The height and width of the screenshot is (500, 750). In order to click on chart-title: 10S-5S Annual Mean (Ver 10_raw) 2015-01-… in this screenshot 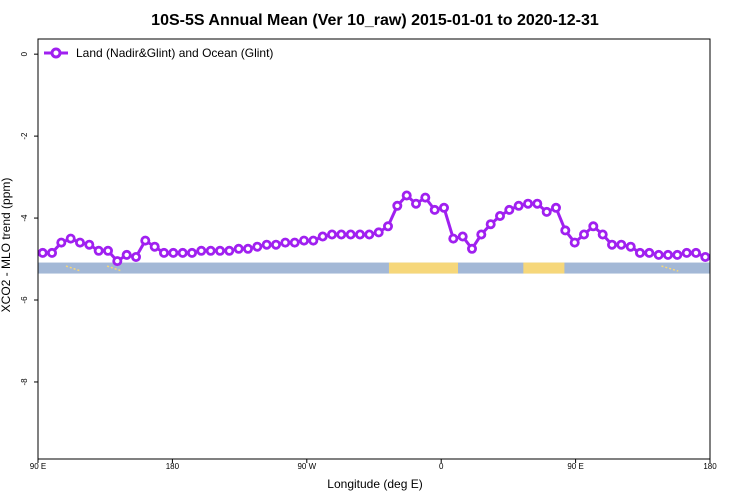, I will do `click(375, 20)`.